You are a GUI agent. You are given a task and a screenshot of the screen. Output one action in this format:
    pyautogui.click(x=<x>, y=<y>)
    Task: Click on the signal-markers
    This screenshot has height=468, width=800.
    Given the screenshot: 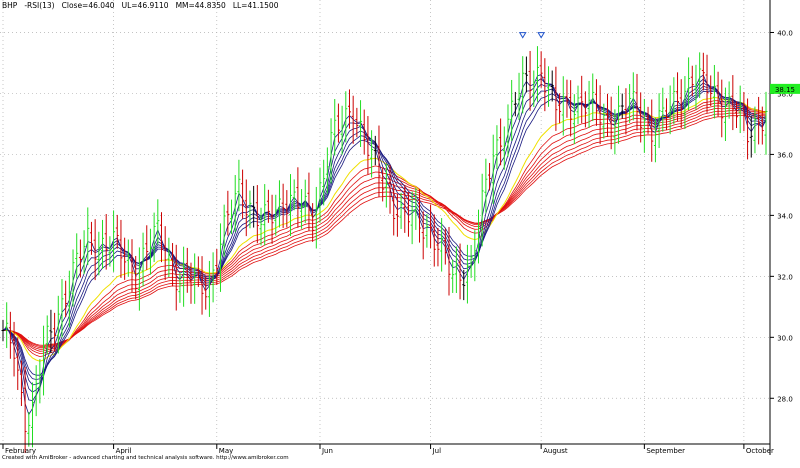 What is the action you would take?
    pyautogui.click(x=532, y=35)
    